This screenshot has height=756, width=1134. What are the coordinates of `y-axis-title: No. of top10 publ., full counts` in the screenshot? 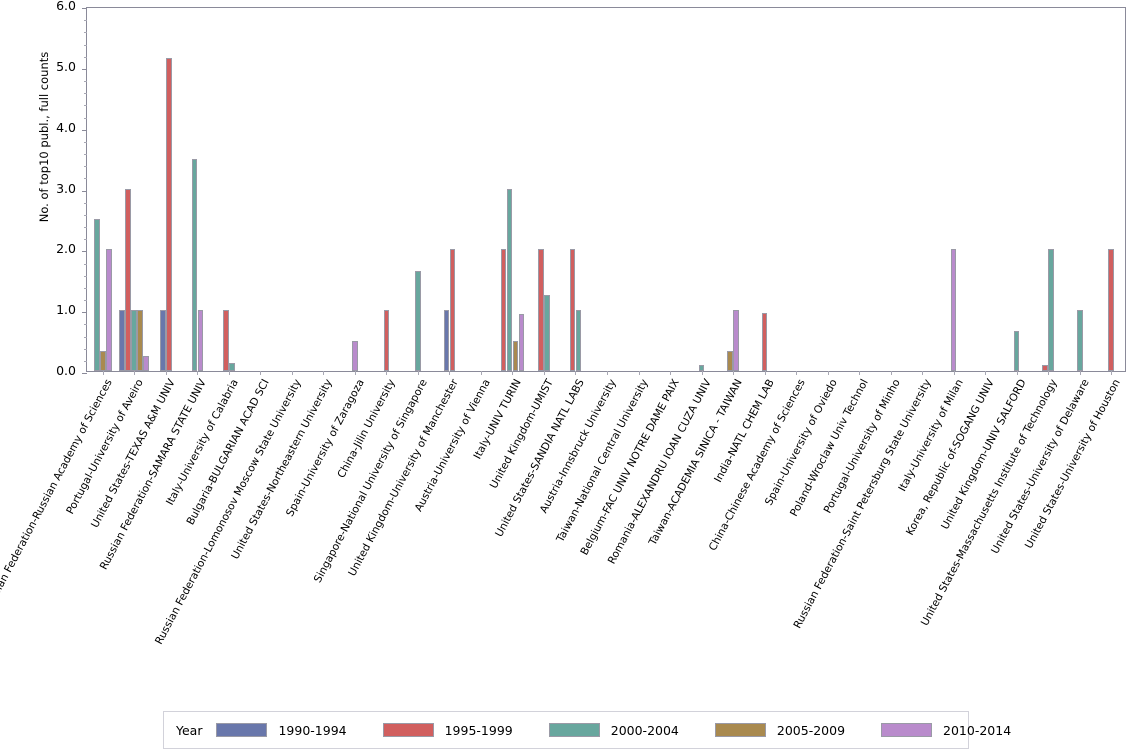 It's located at (44, 137).